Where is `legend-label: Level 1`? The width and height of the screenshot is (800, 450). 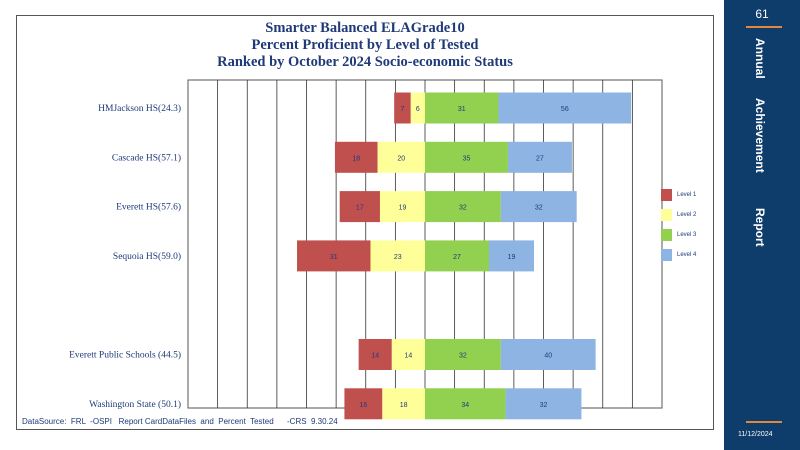 legend-label: Level 1 is located at coordinates (687, 195).